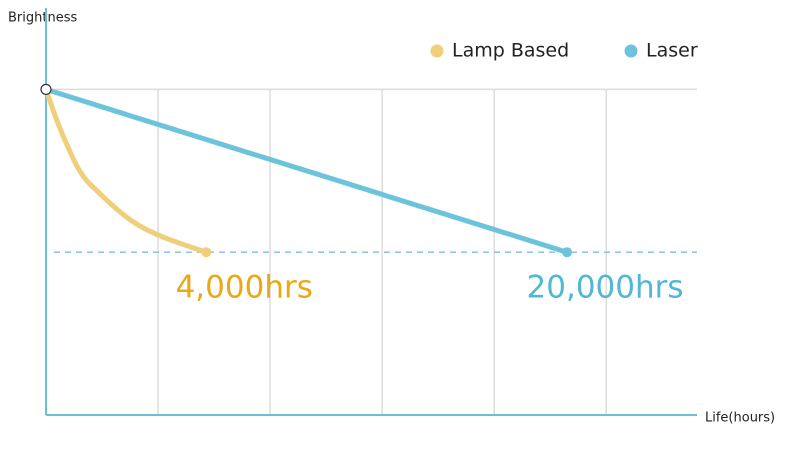 This screenshot has height=454, width=800. What do you see at coordinates (510, 51) in the screenshot?
I see `legend-label: Lamp Based` at bounding box center [510, 51].